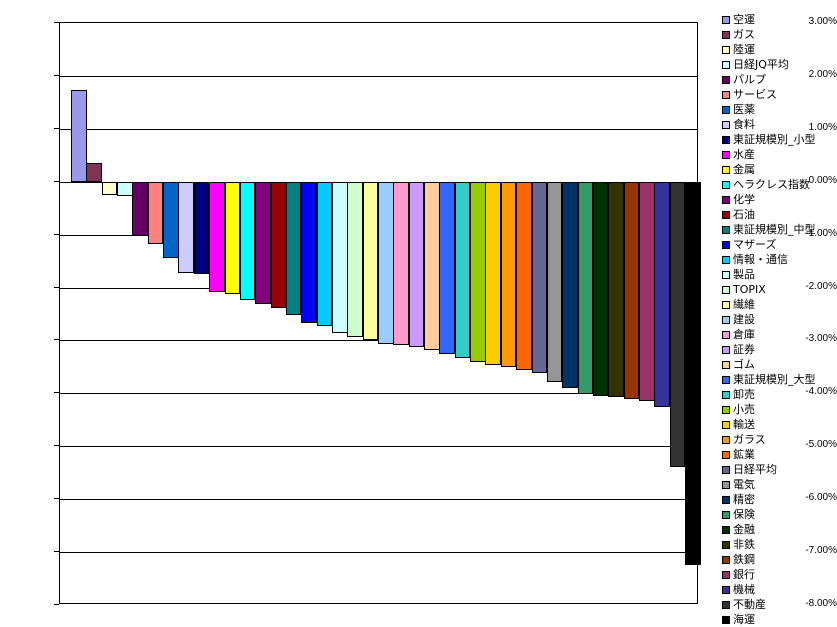 This screenshot has width=837, height=627. I want to click on legend-label: 水産, so click(744, 154).